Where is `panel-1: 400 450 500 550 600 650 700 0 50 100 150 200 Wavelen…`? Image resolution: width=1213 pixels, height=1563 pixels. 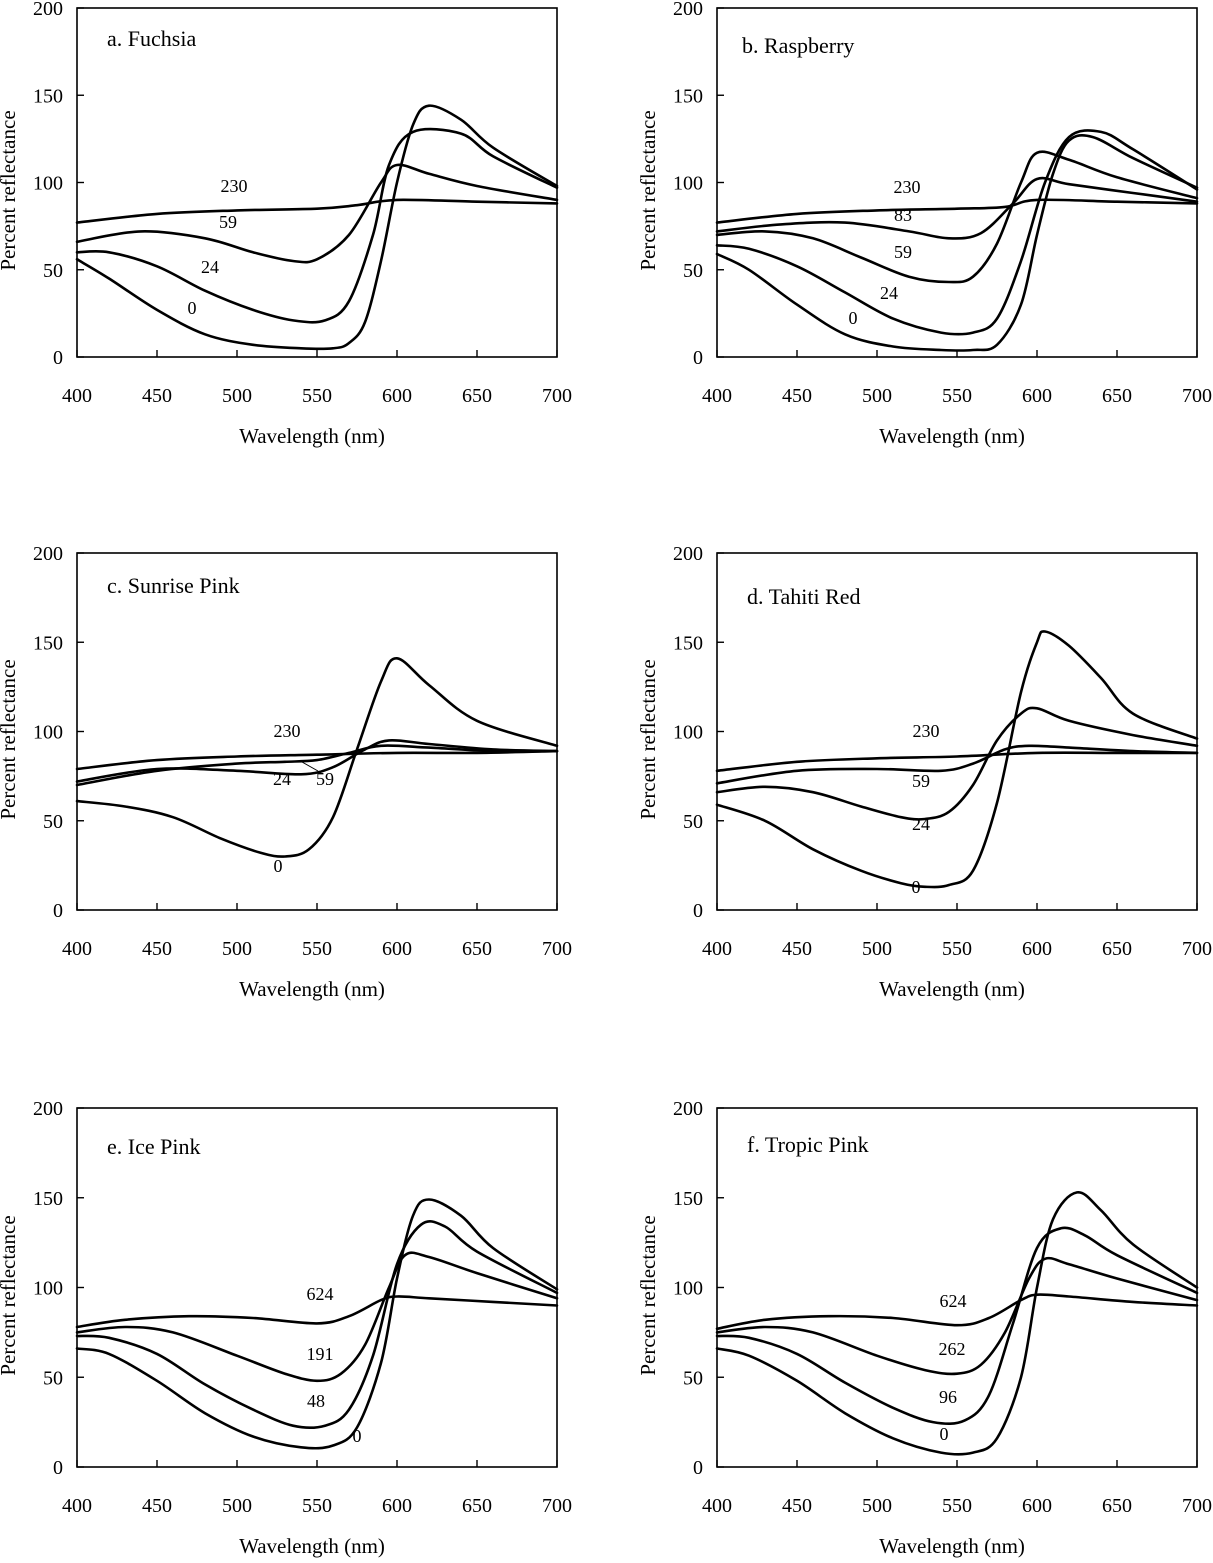
panel-1: 400 450 500 550 600 650 700 0 50 100 150 200 Wavelen… is located at coordinates (286, 224).